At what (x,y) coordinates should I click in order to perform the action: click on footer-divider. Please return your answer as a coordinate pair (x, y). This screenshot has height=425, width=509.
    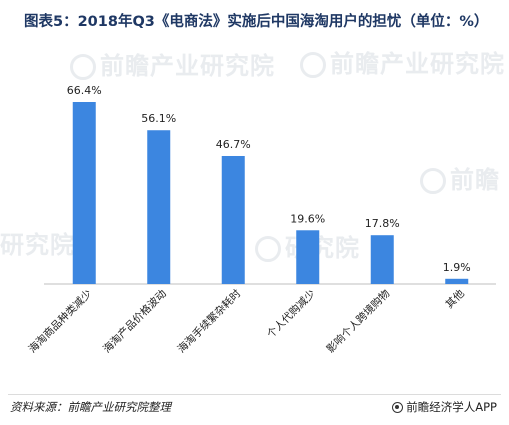
    Looking at the image, I should click on (254, 394).